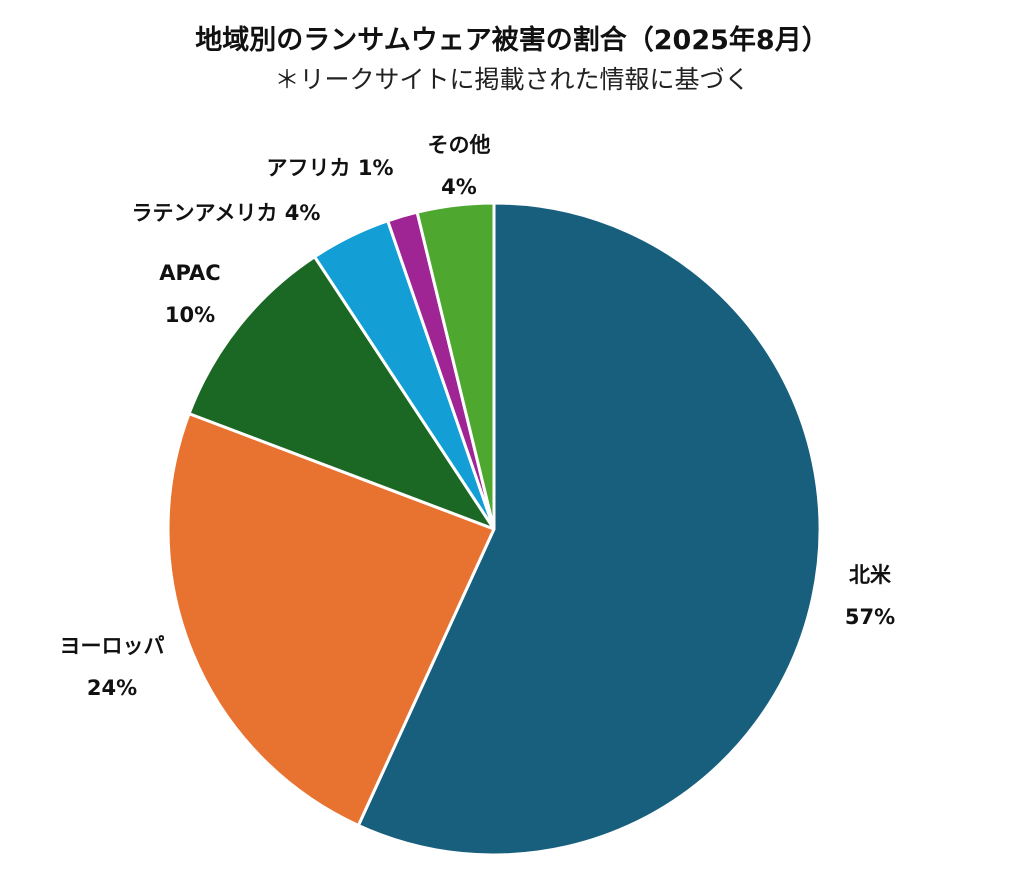  I want to click on slice-label-3: ラテンアメリカ 4%, so click(226, 213).